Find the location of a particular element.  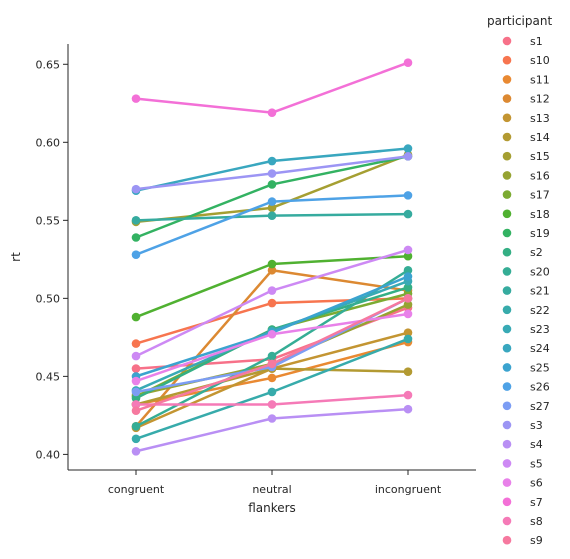

legend-label: s9 is located at coordinates (536, 540).